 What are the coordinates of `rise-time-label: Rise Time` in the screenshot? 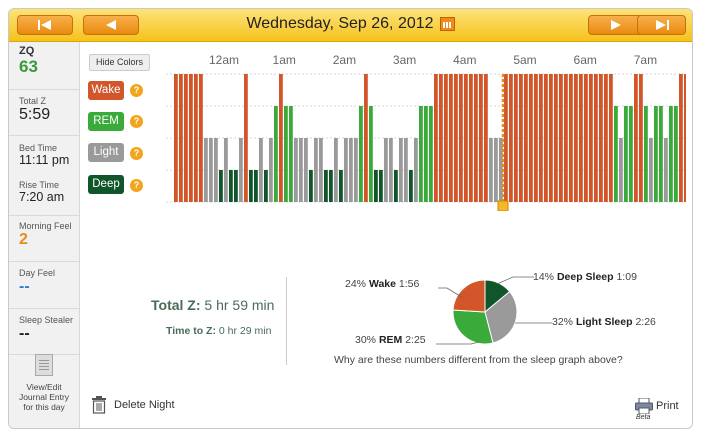 It's located at (39, 185).